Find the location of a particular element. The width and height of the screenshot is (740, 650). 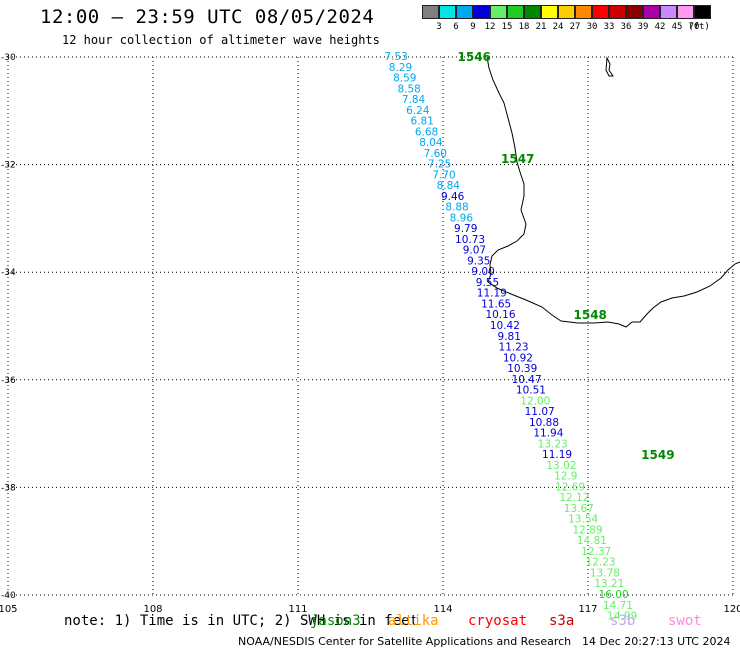

wave-height-value: 7.60 is located at coordinates (435, 154).